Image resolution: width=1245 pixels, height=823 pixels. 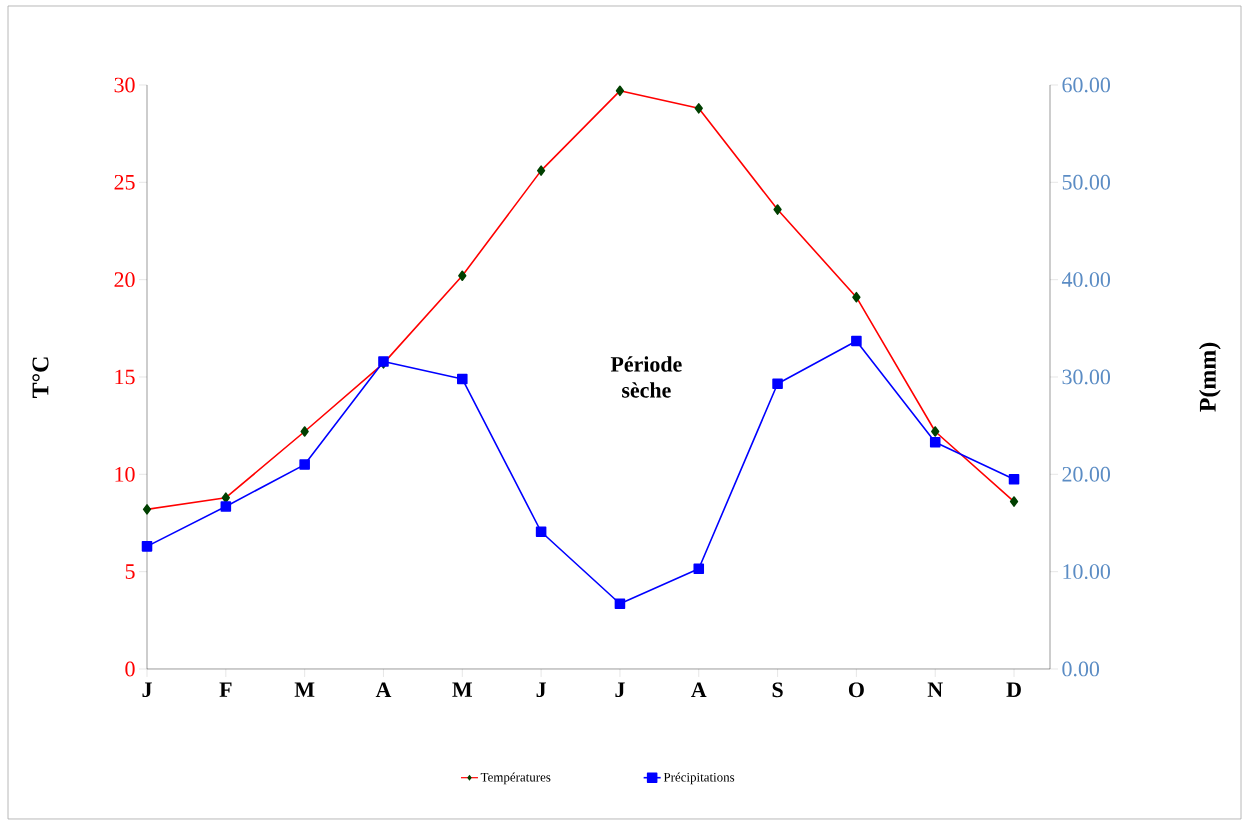 I want to click on y-axis-title: T°C, so click(x=40, y=377).